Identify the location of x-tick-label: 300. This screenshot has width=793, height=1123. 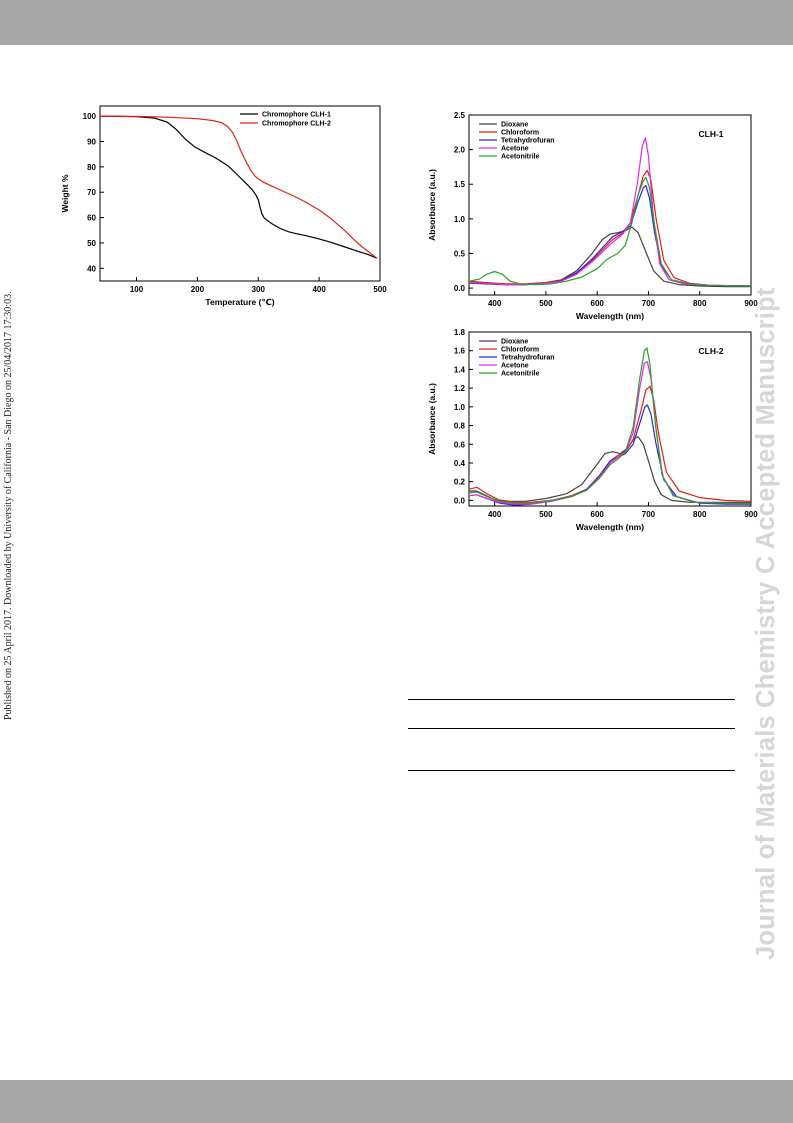
(259, 289).